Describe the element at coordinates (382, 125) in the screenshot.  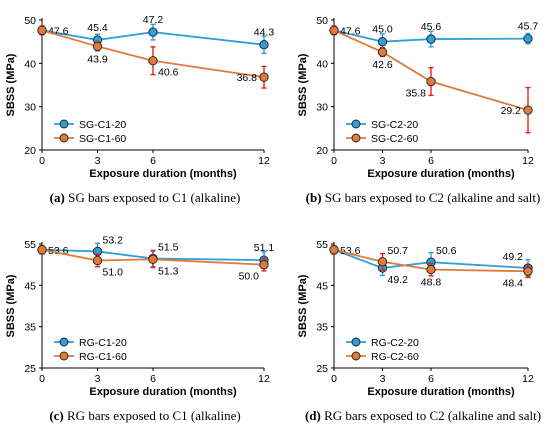
I see `legend-entry: SG-C2-20` at that location.